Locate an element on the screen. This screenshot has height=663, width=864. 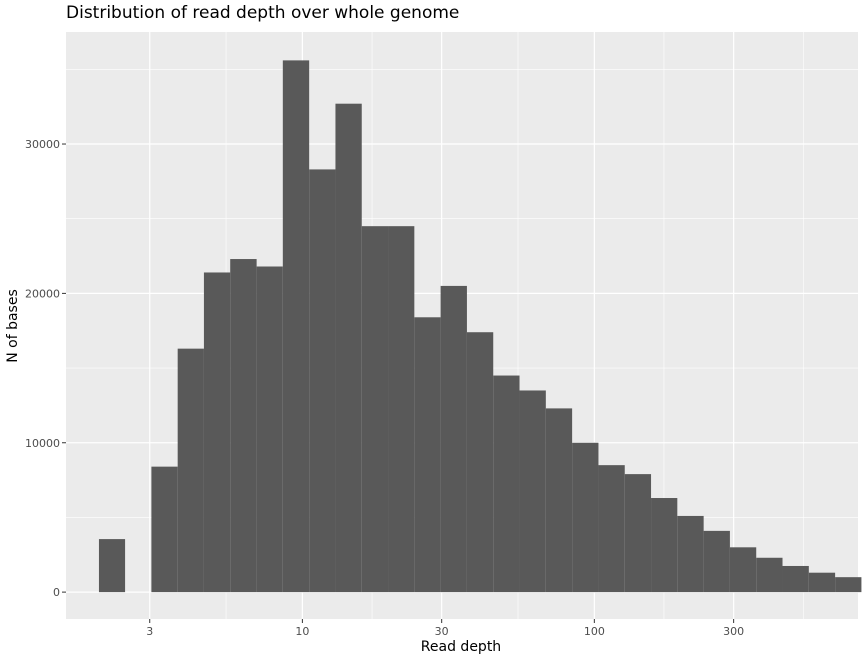
x-tick-label: 3 is located at coordinates (149, 631).